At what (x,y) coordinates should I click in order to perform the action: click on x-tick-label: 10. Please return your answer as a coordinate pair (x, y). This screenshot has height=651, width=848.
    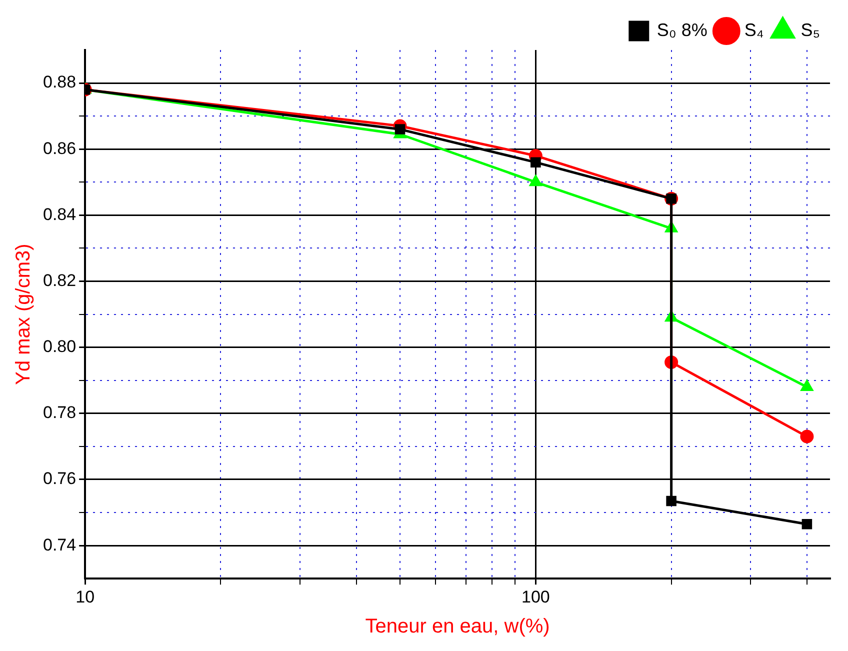
    Looking at the image, I should click on (85, 596).